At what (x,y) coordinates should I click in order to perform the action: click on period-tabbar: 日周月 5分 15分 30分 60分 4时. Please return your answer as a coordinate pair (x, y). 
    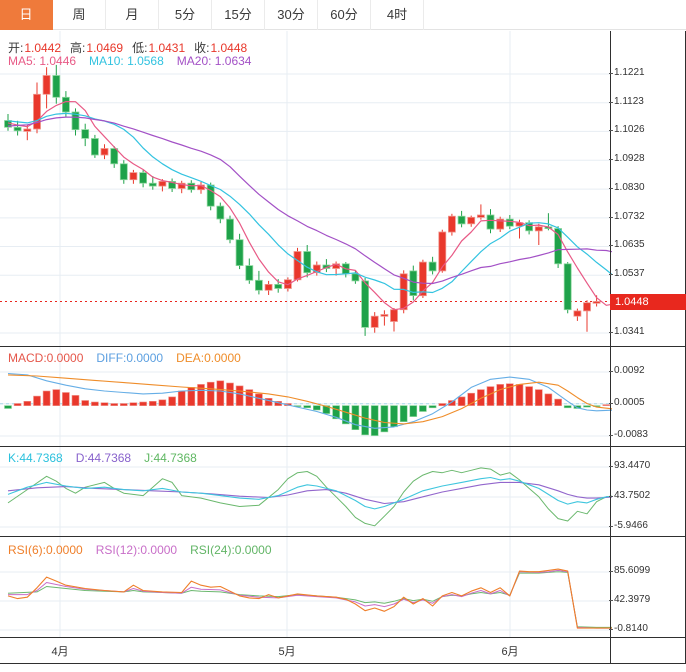
    Looking at the image, I should click on (343, 15).